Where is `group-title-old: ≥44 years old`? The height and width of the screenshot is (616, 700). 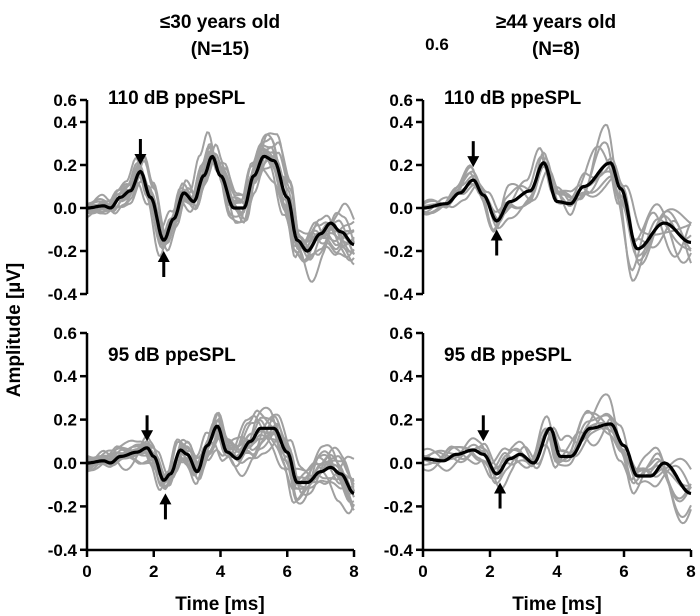
group-title-old: ≥44 years old is located at coordinates (556, 22).